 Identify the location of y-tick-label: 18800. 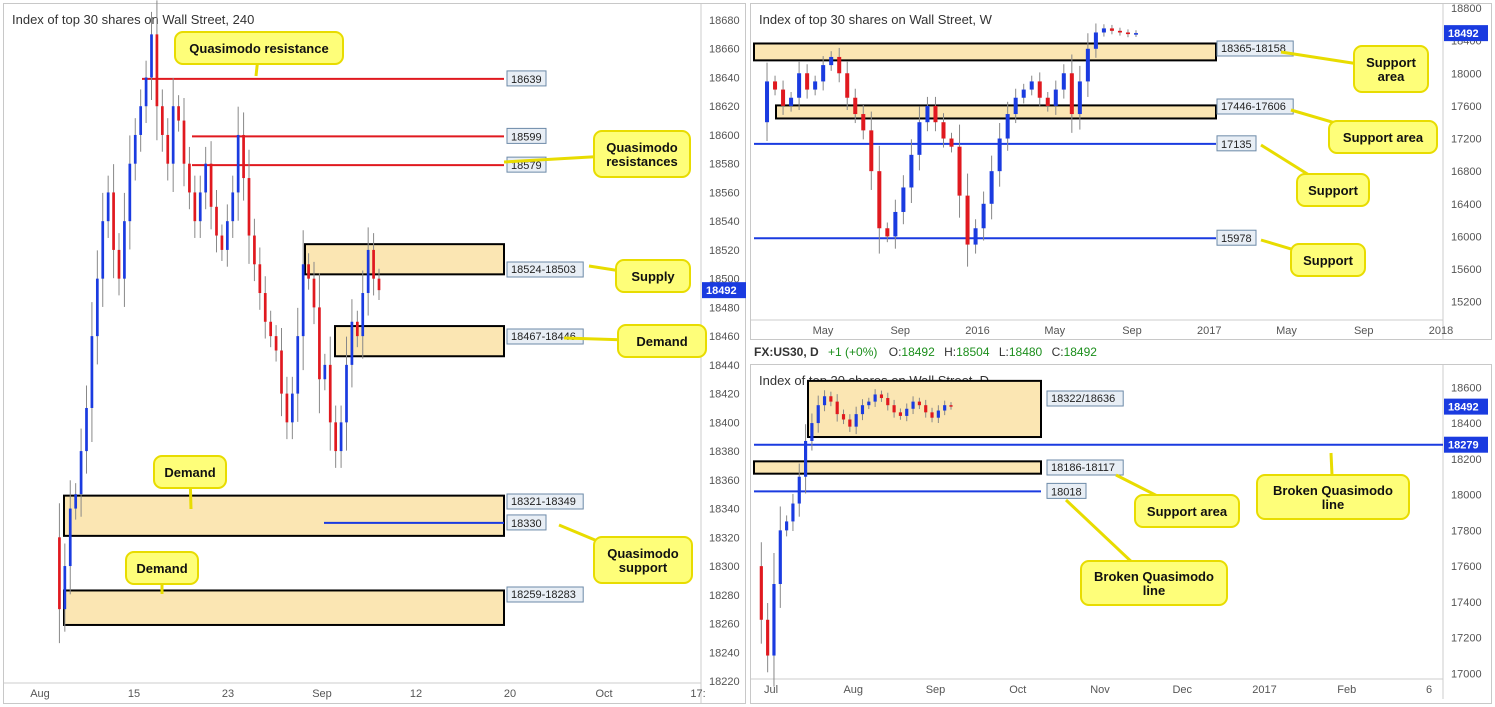
(1466, 9).